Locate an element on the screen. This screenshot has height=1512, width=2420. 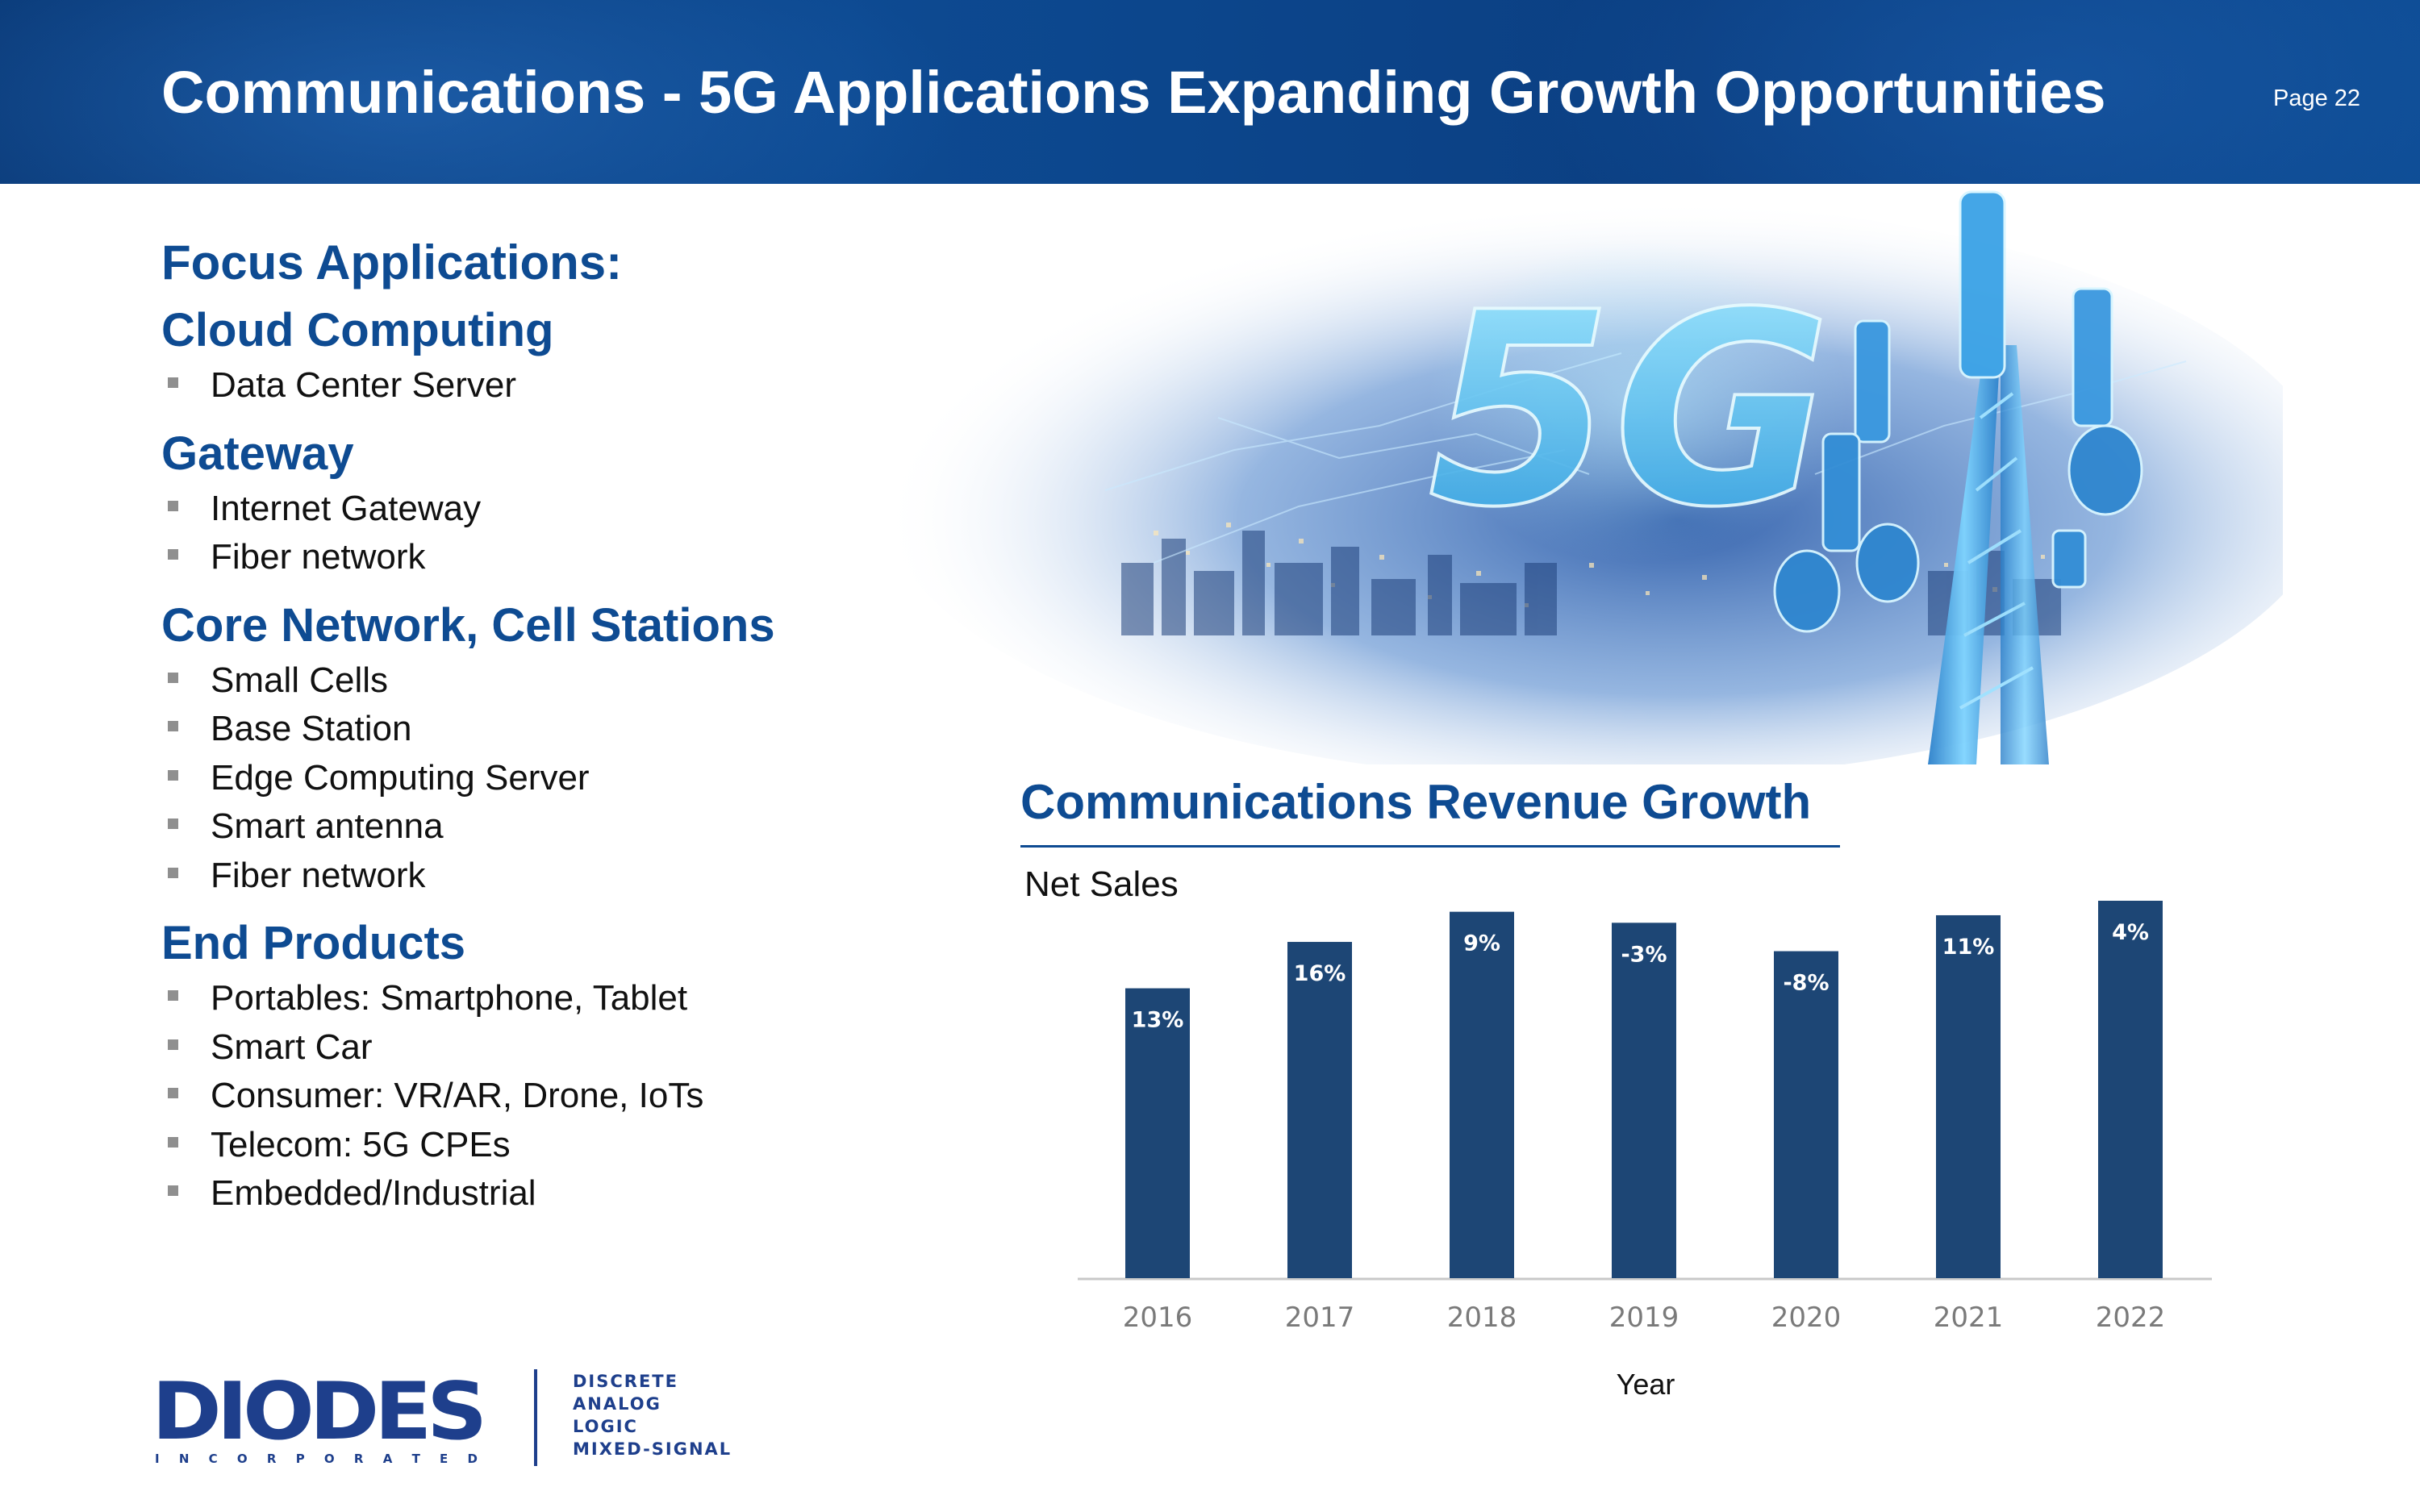
bullet-item: Portables: Smartphone, Tablet is located at coordinates (564, 998).